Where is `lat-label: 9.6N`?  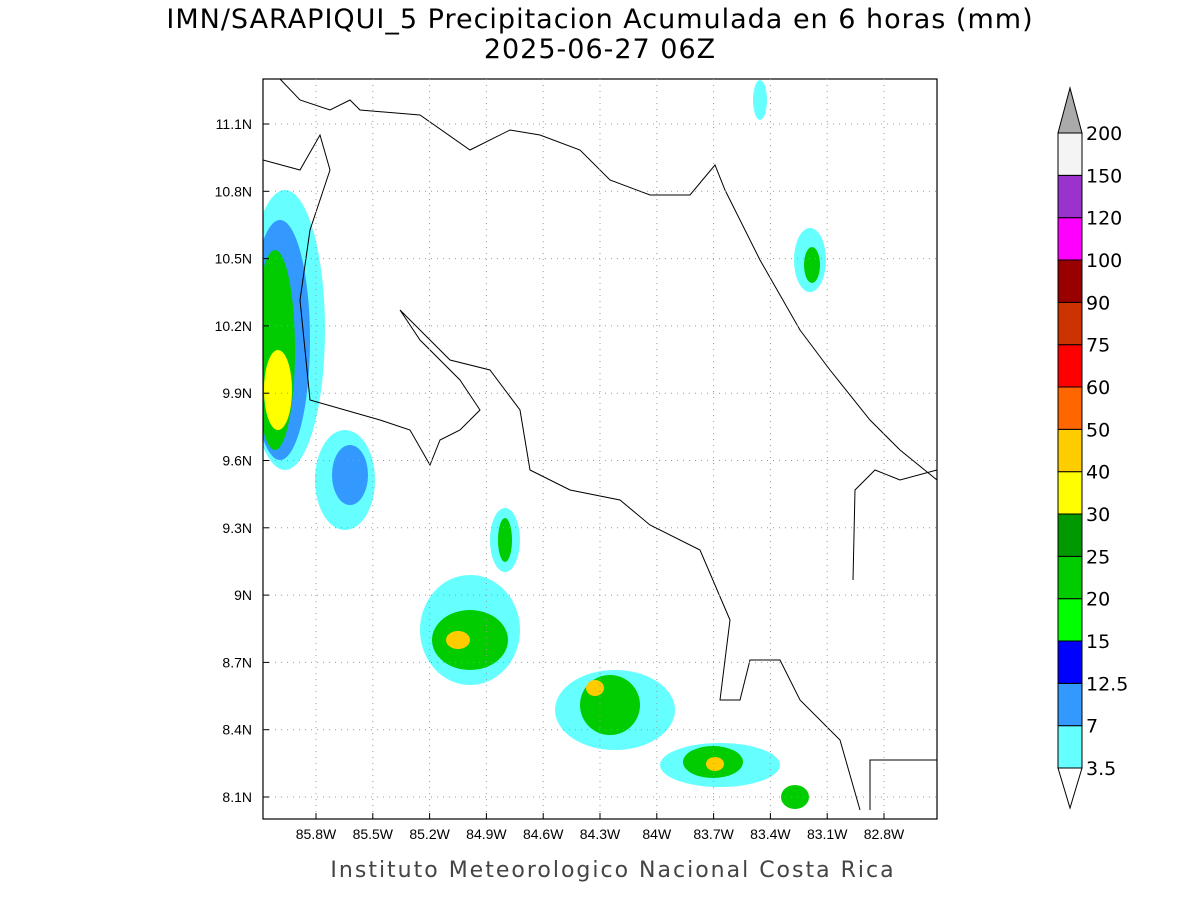
lat-label: 9.6N is located at coordinates (237, 461).